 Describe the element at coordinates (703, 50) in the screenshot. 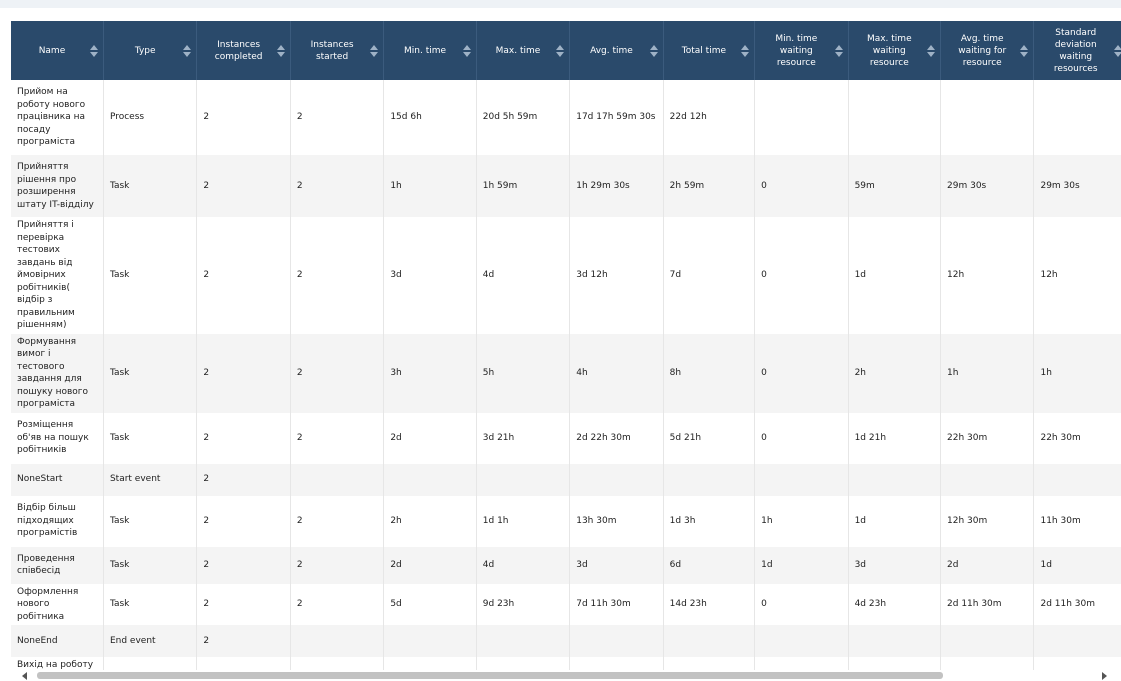

I see `column-header-label: Total time` at that location.